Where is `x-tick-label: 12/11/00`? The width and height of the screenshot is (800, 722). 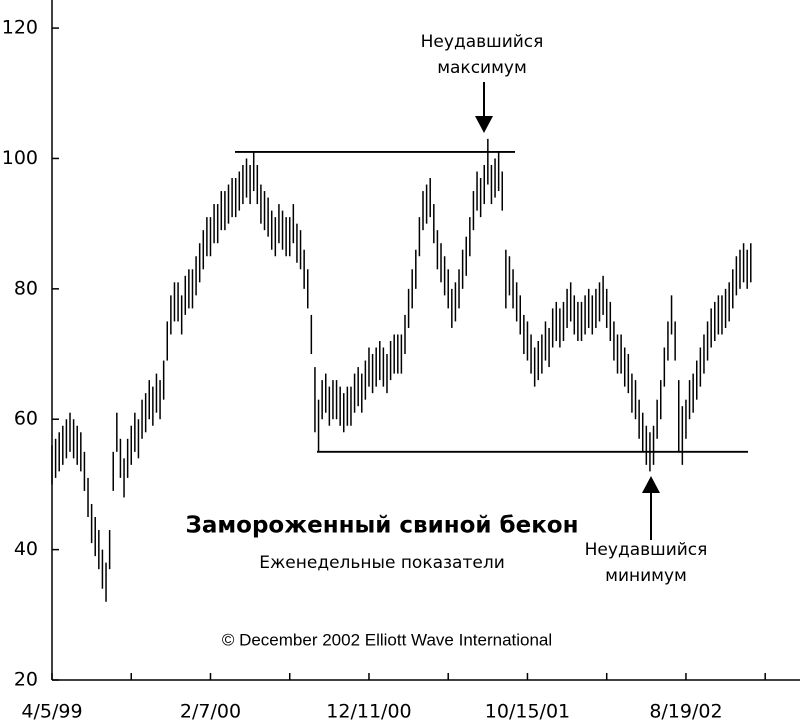 x-tick-label: 12/11/00 is located at coordinates (368, 711).